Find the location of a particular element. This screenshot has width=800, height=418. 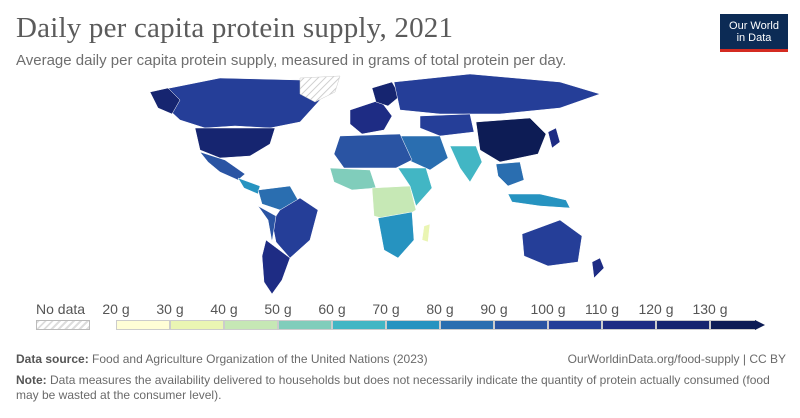

legend-label-30: 30 g is located at coordinates (170, 309).